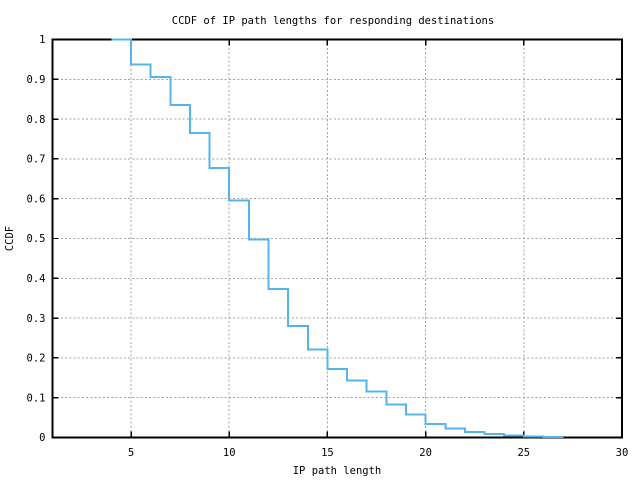 The image size is (640, 480). I want to click on y-tick-label: 0.7, so click(36, 160).